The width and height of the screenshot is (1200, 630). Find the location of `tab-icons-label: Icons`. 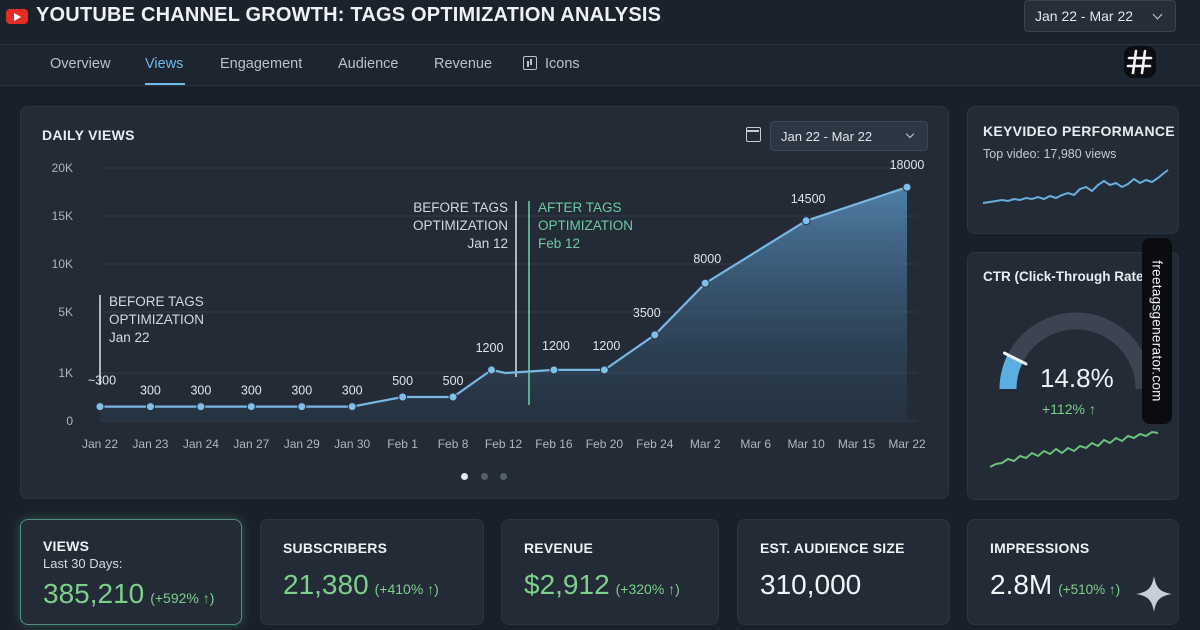

tab-icons-label: Icons is located at coordinates (562, 64).